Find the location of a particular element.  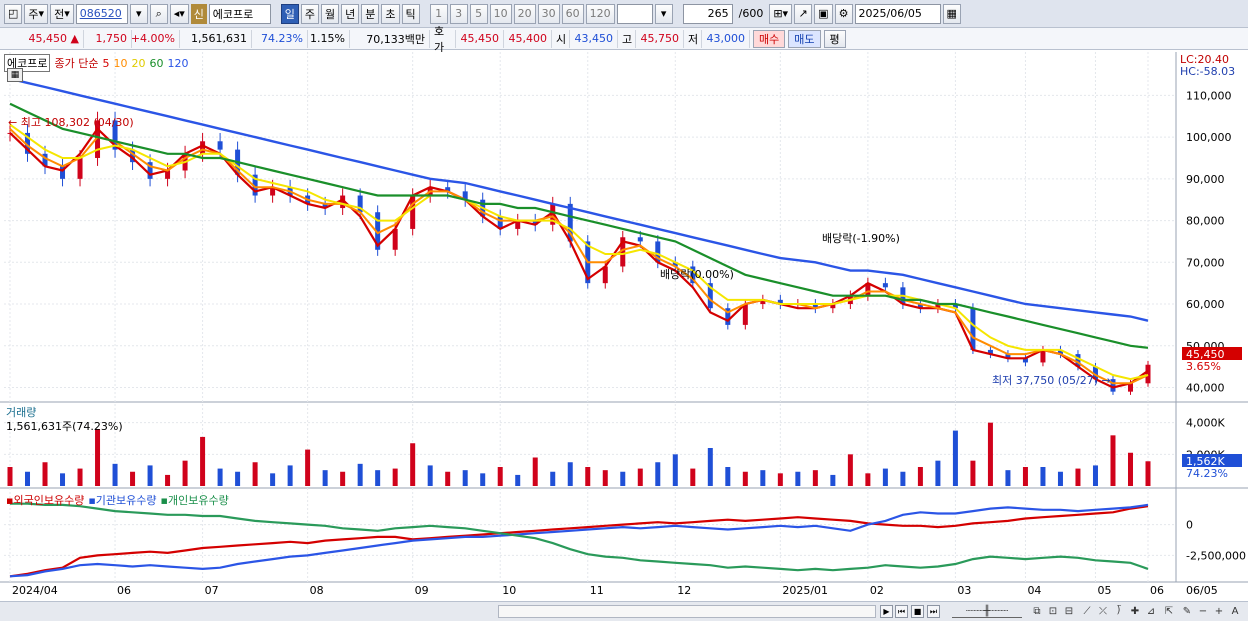

period-day-button: 일 is located at coordinates (289, 13).